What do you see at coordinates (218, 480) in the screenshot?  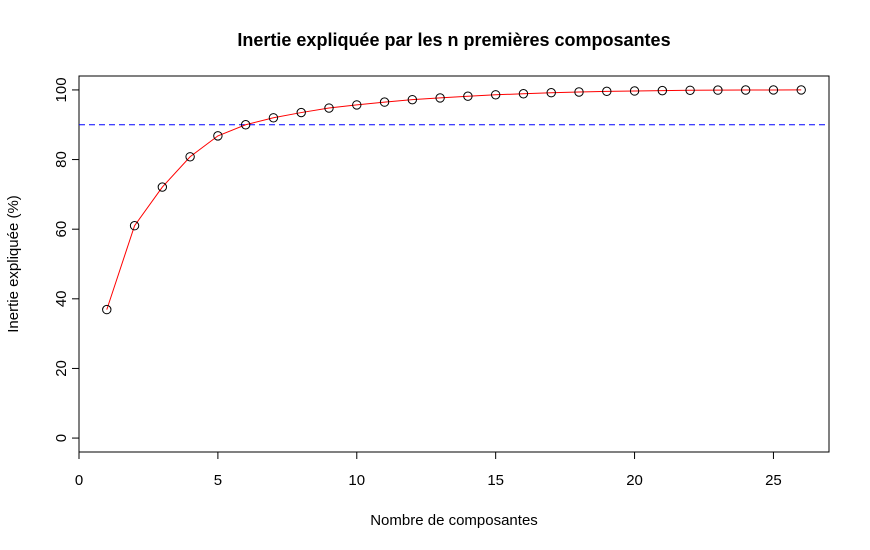 I see `x-tick-label: 5` at bounding box center [218, 480].